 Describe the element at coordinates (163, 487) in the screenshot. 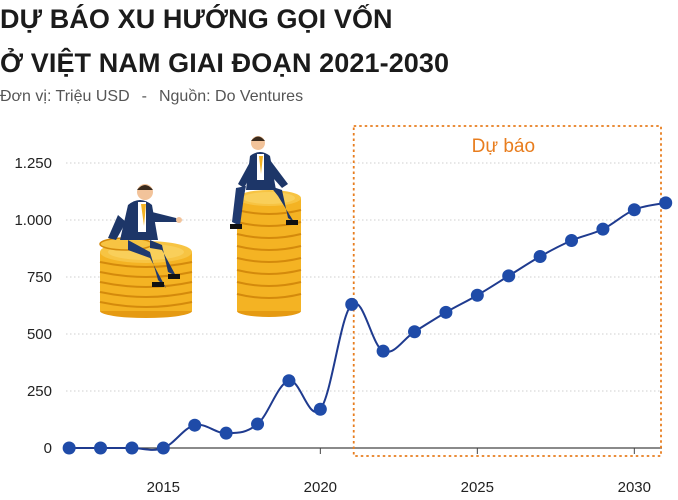

I see `x-tick-label: 2015` at that location.